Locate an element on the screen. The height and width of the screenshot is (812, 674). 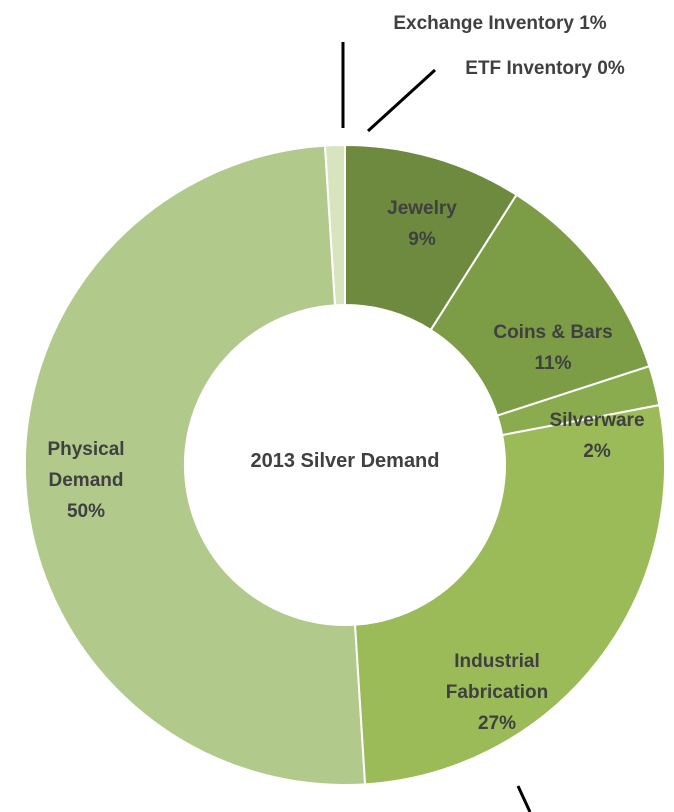
slice-label: Silverware 2% is located at coordinates (597, 436).